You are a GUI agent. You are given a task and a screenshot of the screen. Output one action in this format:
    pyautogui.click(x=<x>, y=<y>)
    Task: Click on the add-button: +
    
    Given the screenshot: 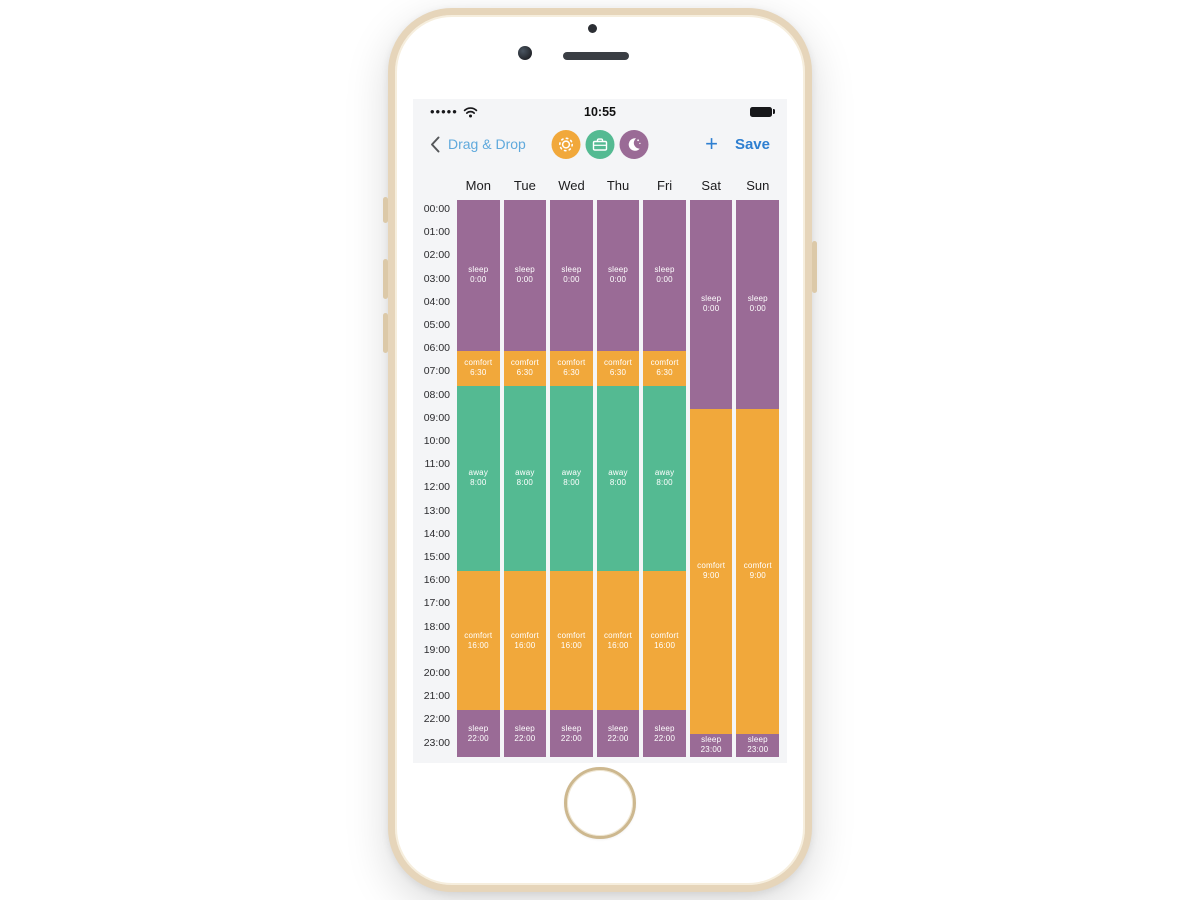 What is the action you would take?
    pyautogui.click(x=711, y=143)
    